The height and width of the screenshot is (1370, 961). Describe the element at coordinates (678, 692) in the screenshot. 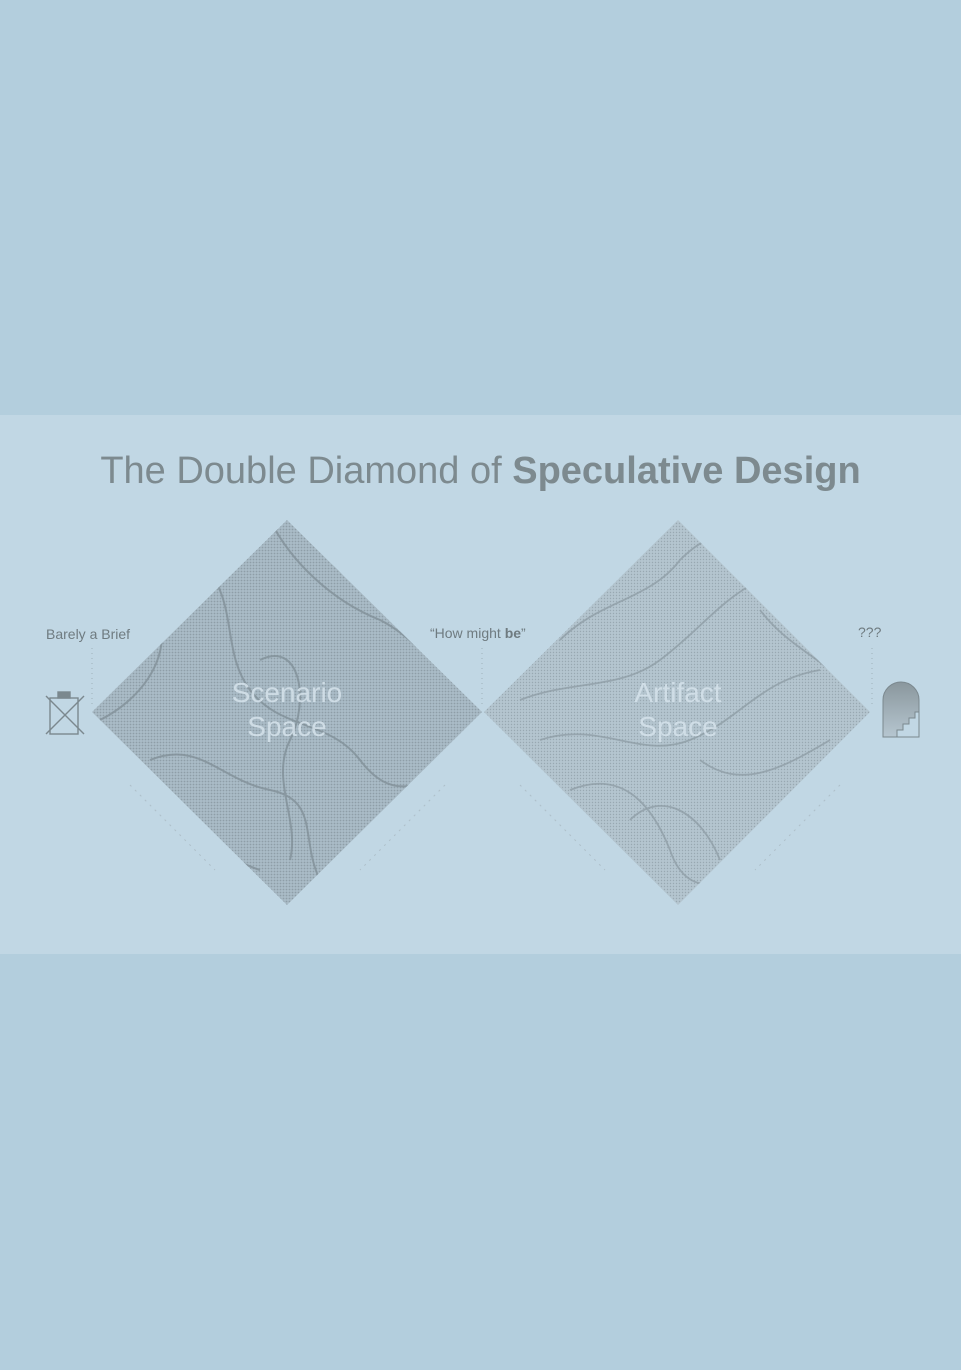

I see `artifact-space-line1: Artifact` at that location.